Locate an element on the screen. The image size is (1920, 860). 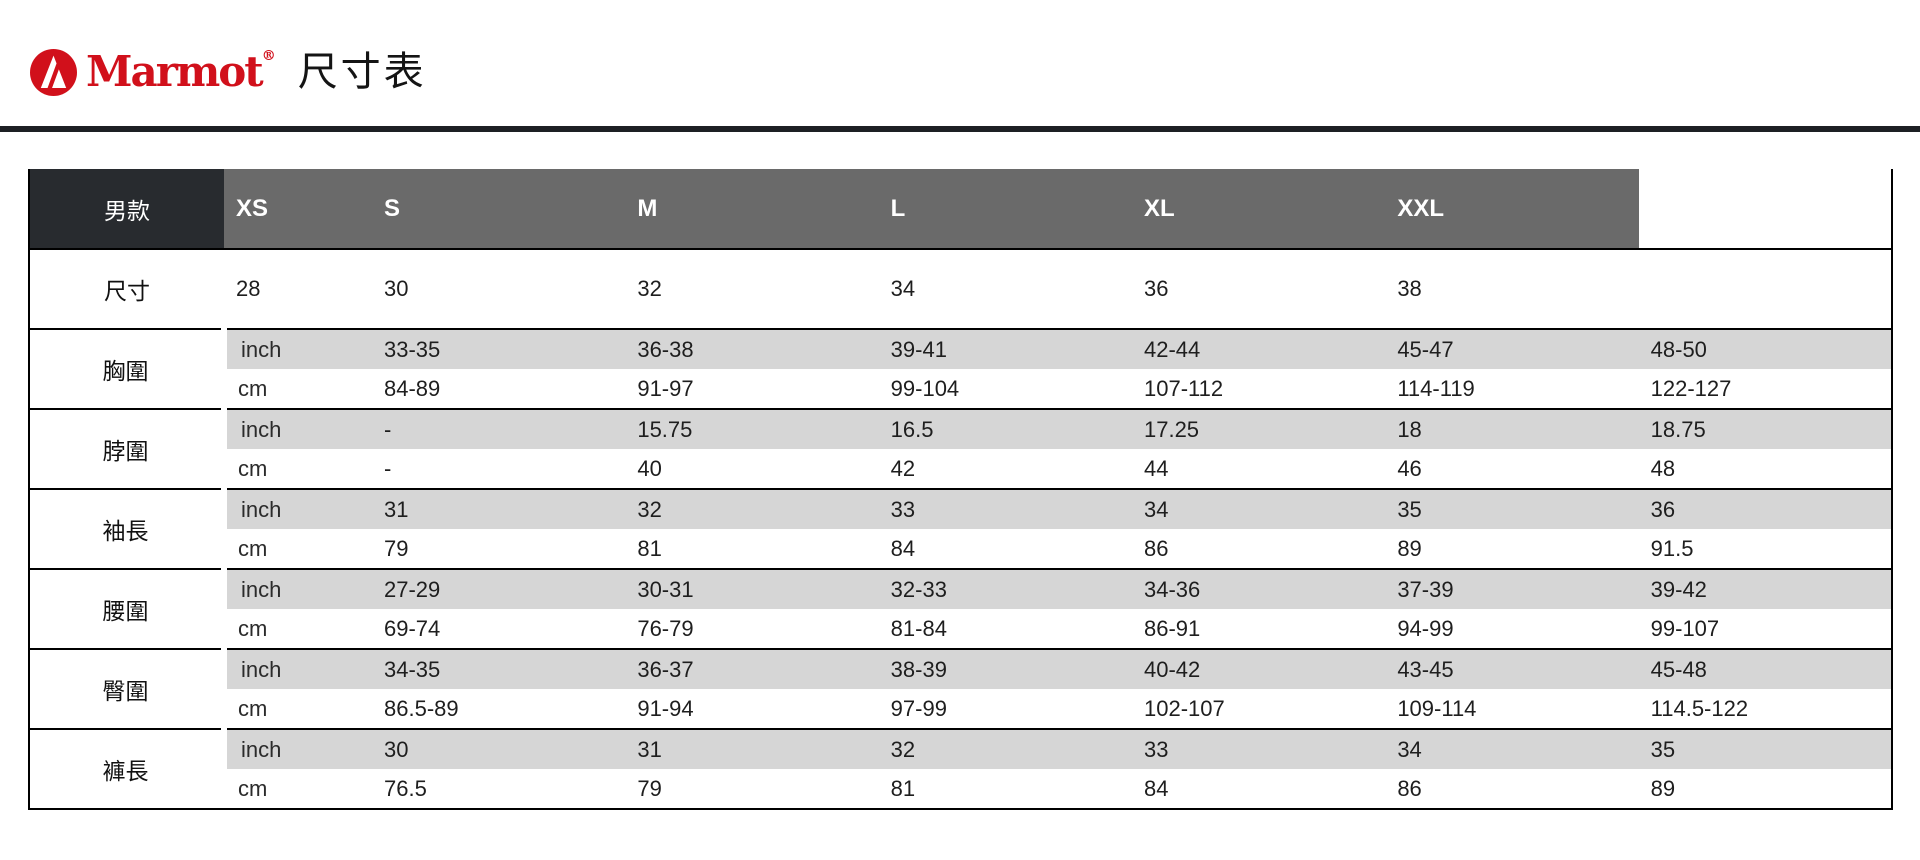
row-label: 尺寸 is located at coordinates (126, 289).